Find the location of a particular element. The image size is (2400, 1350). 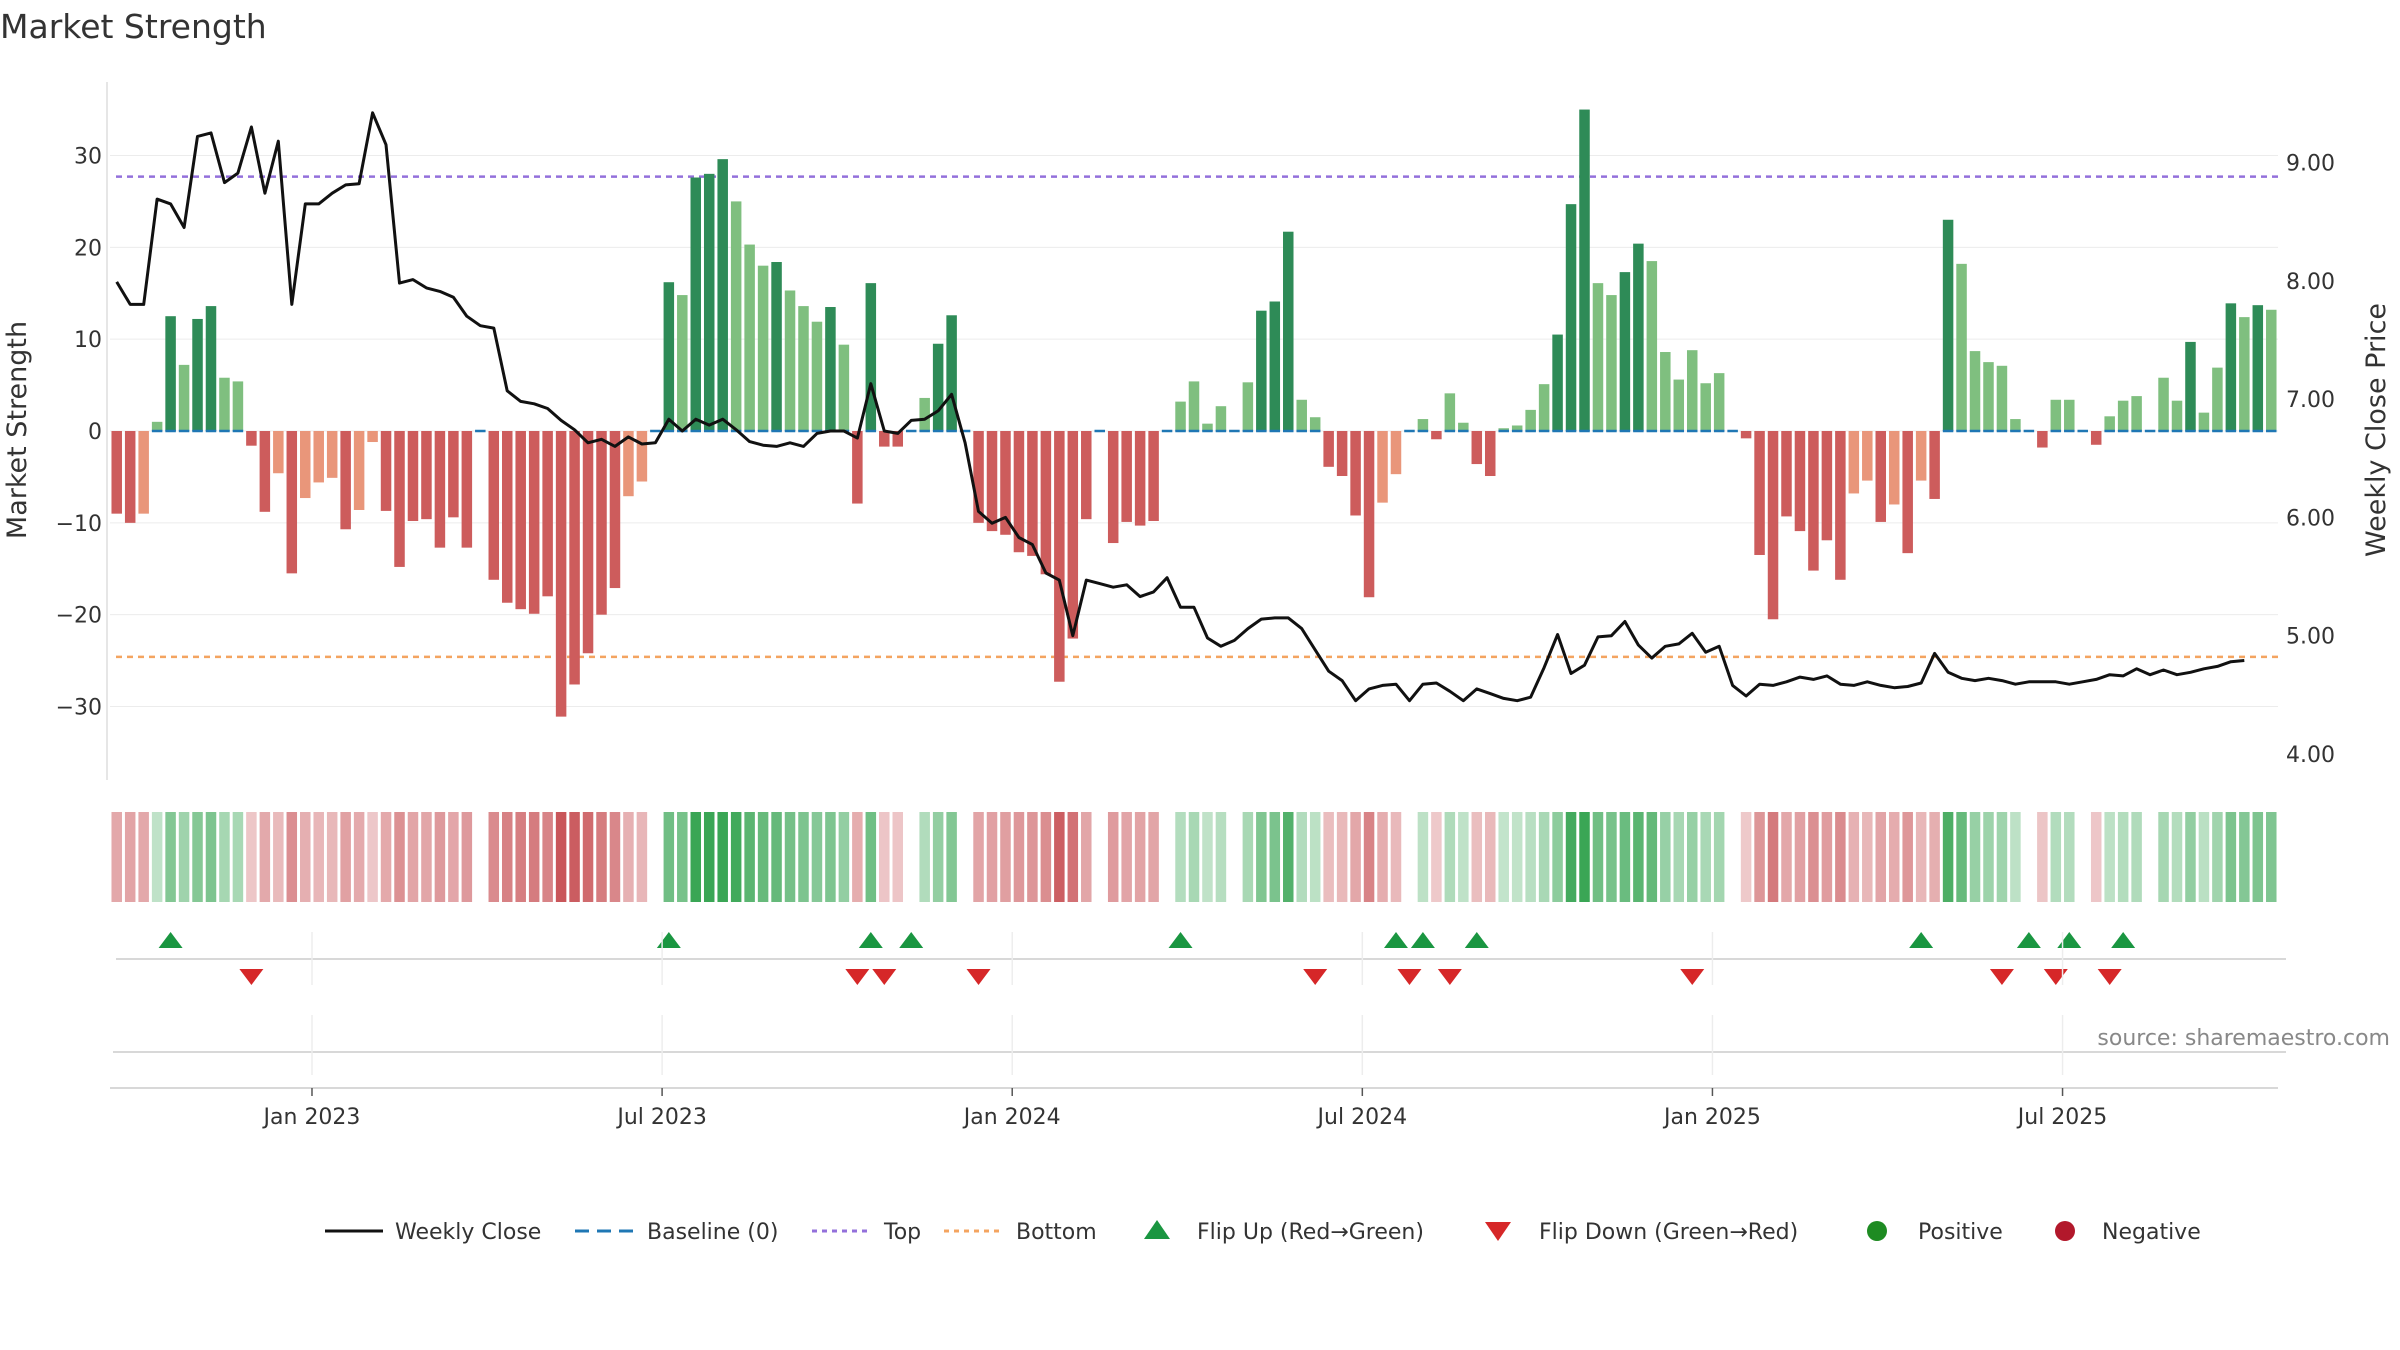

legend-positive: Positive is located at coordinates (1960, 1232).